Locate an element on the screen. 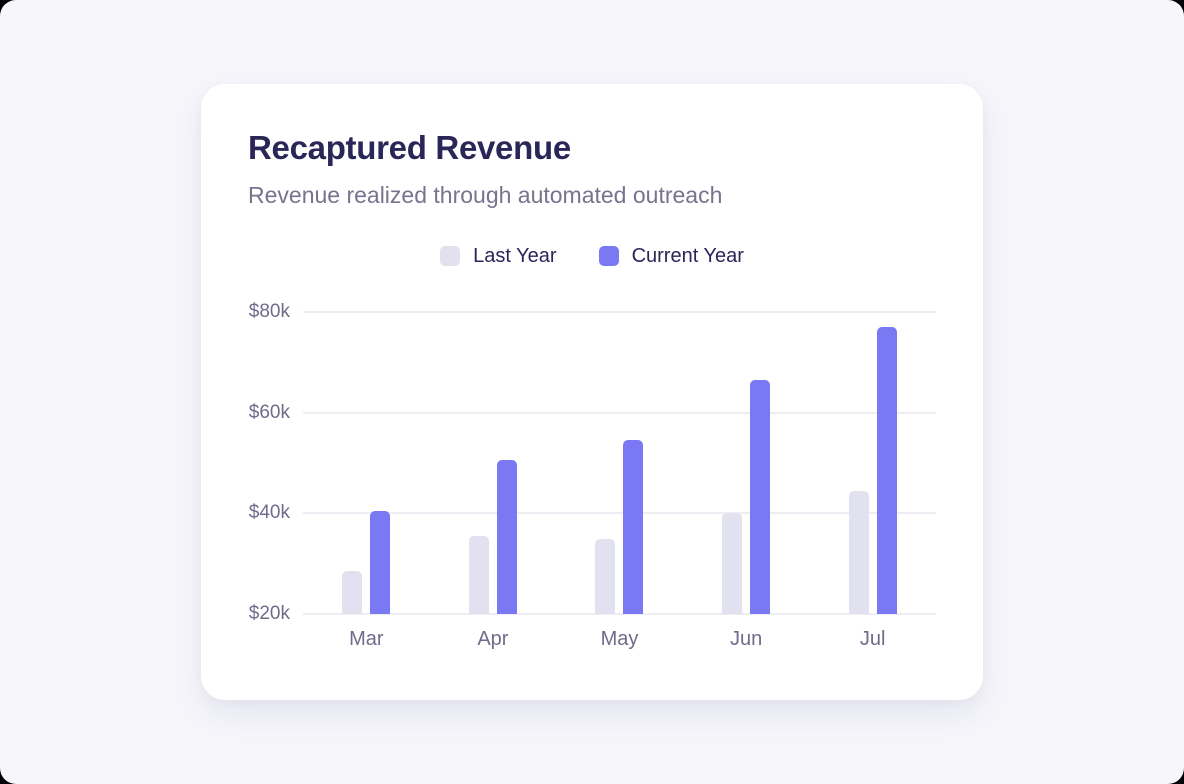  x-axis: Mar Apr May Jun Jul is located at coordinates (619, 639).